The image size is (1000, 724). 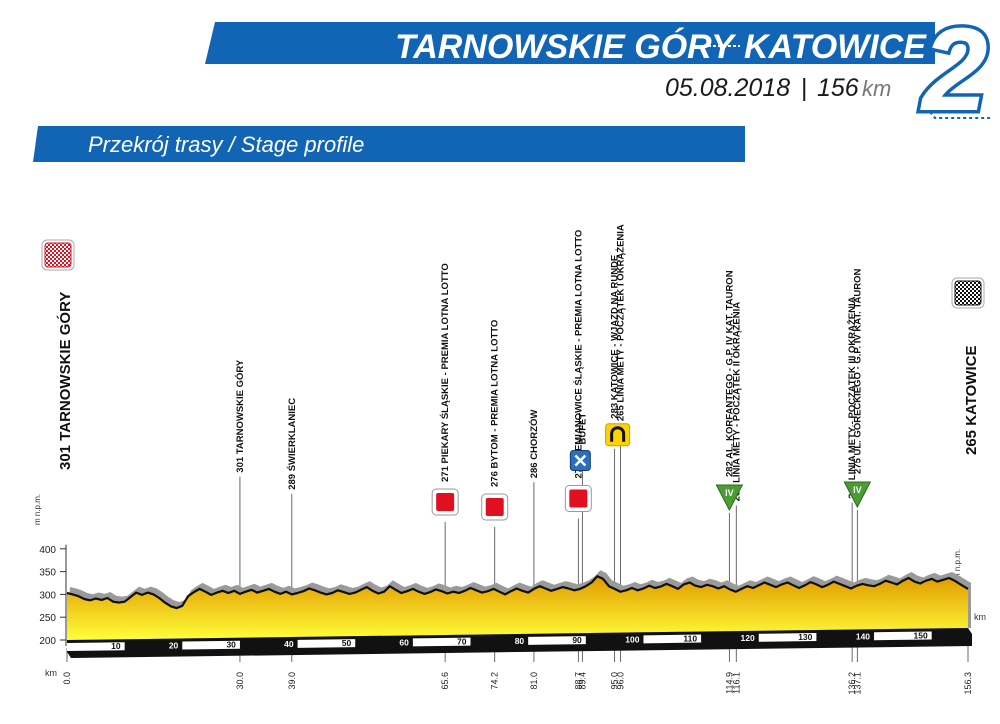 I want to click on lap-horseshoe-icon, so click(x=618, y=434).